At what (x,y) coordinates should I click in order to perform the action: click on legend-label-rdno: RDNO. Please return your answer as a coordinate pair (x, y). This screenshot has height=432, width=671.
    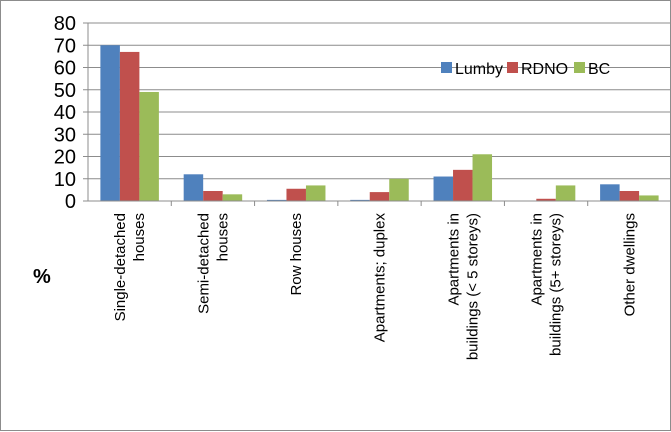
    Looking at the image, I should click on (544, 69).